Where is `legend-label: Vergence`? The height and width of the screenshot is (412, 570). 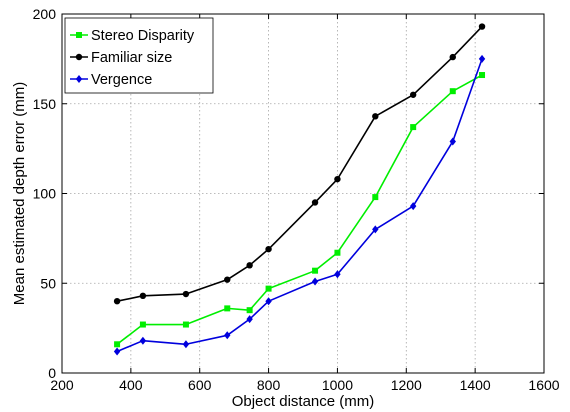 legend-label: Vergence is located at coordinates (121, 80).